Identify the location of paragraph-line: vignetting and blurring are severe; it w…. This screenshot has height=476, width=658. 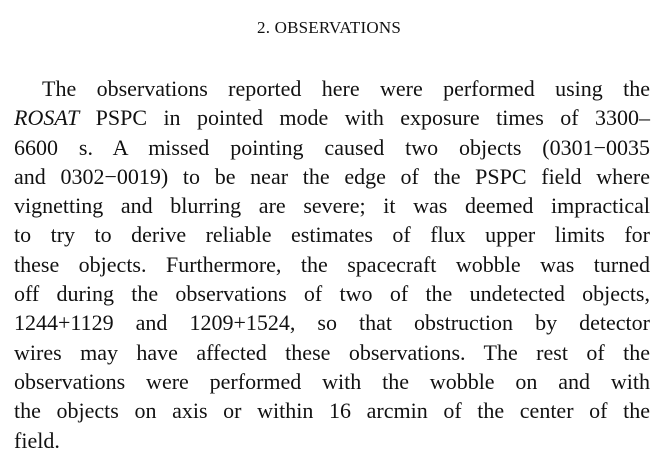
(332, 205).